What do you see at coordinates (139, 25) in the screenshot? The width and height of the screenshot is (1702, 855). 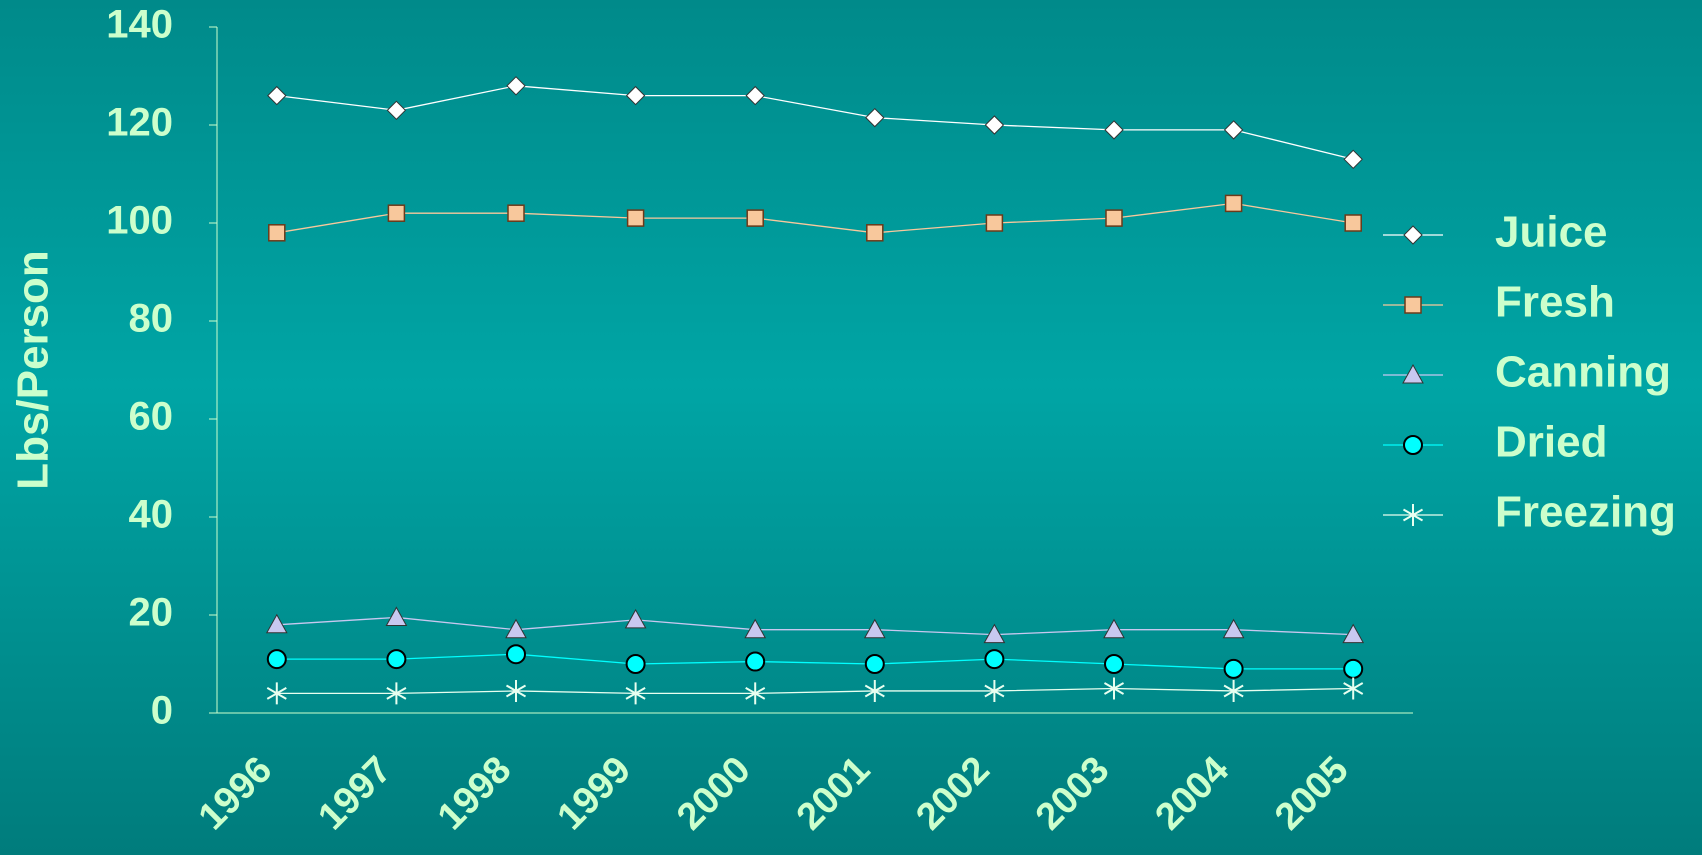 I see `y-tick-label: 140` at bounding box center [139, 25].